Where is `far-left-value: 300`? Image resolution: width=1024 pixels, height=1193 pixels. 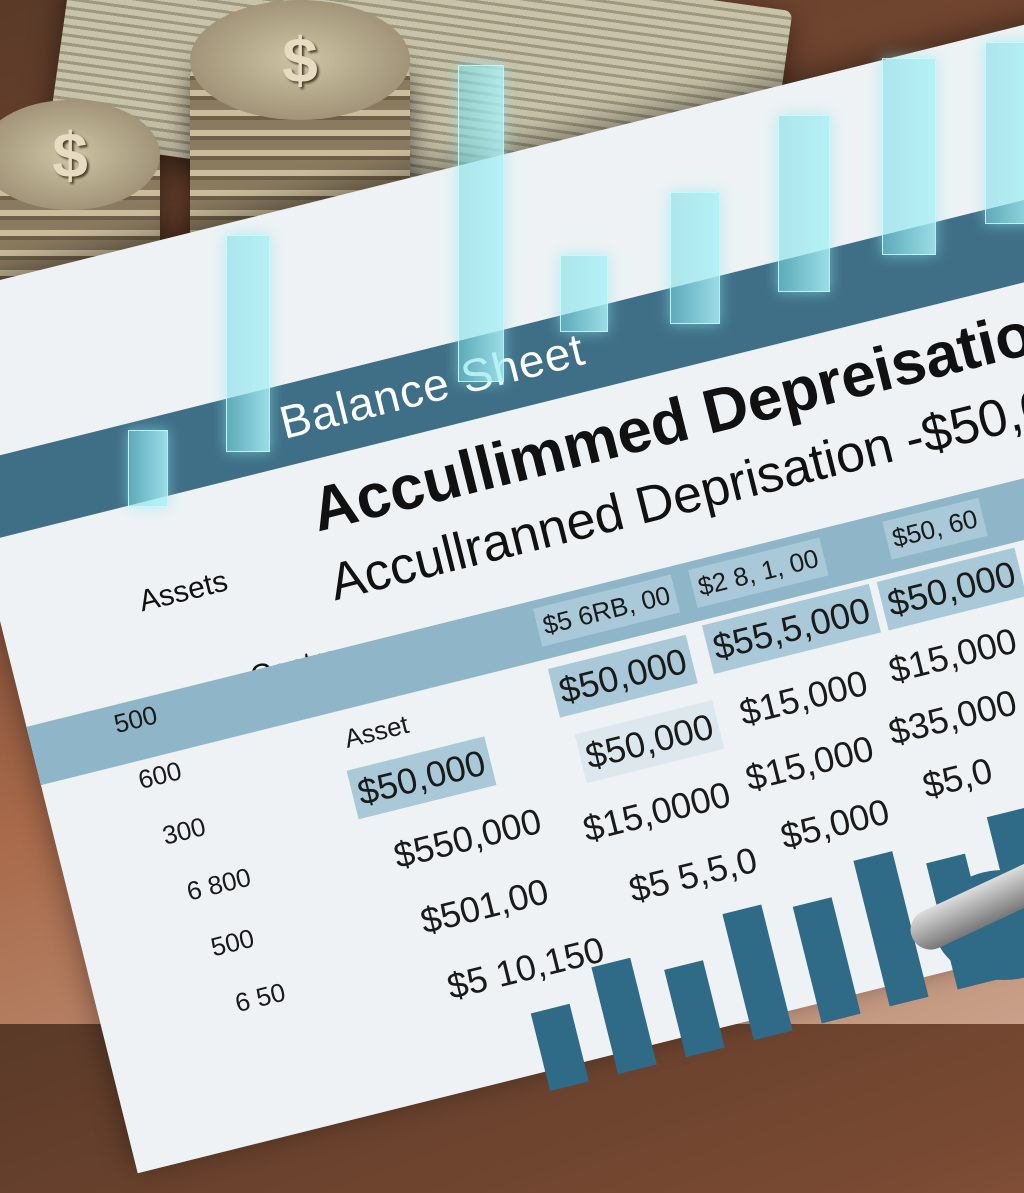 far-left-value: 300 is located at coordinates (184, 831).